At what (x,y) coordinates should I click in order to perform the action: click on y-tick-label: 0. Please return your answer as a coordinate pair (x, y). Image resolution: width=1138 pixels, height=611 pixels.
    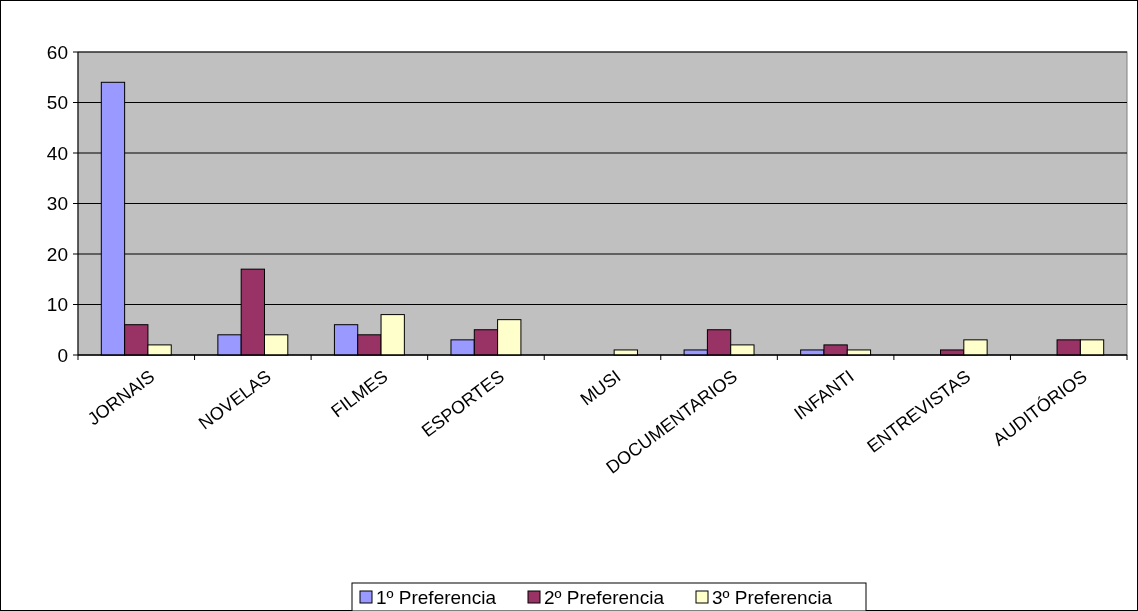
    Looking at the image, I should click on (62, 355).